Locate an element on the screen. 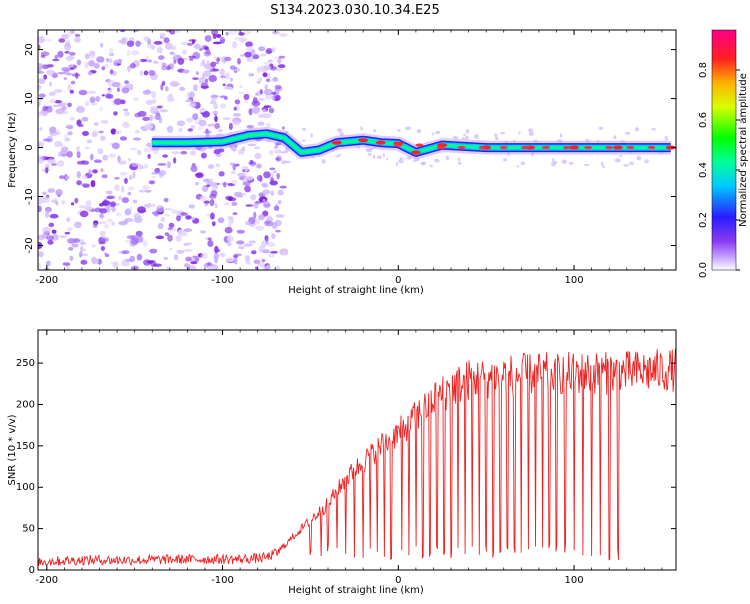 This screenshot has height=604, width=750. x-tick-label: 100 is located at coordinates (574, 580).